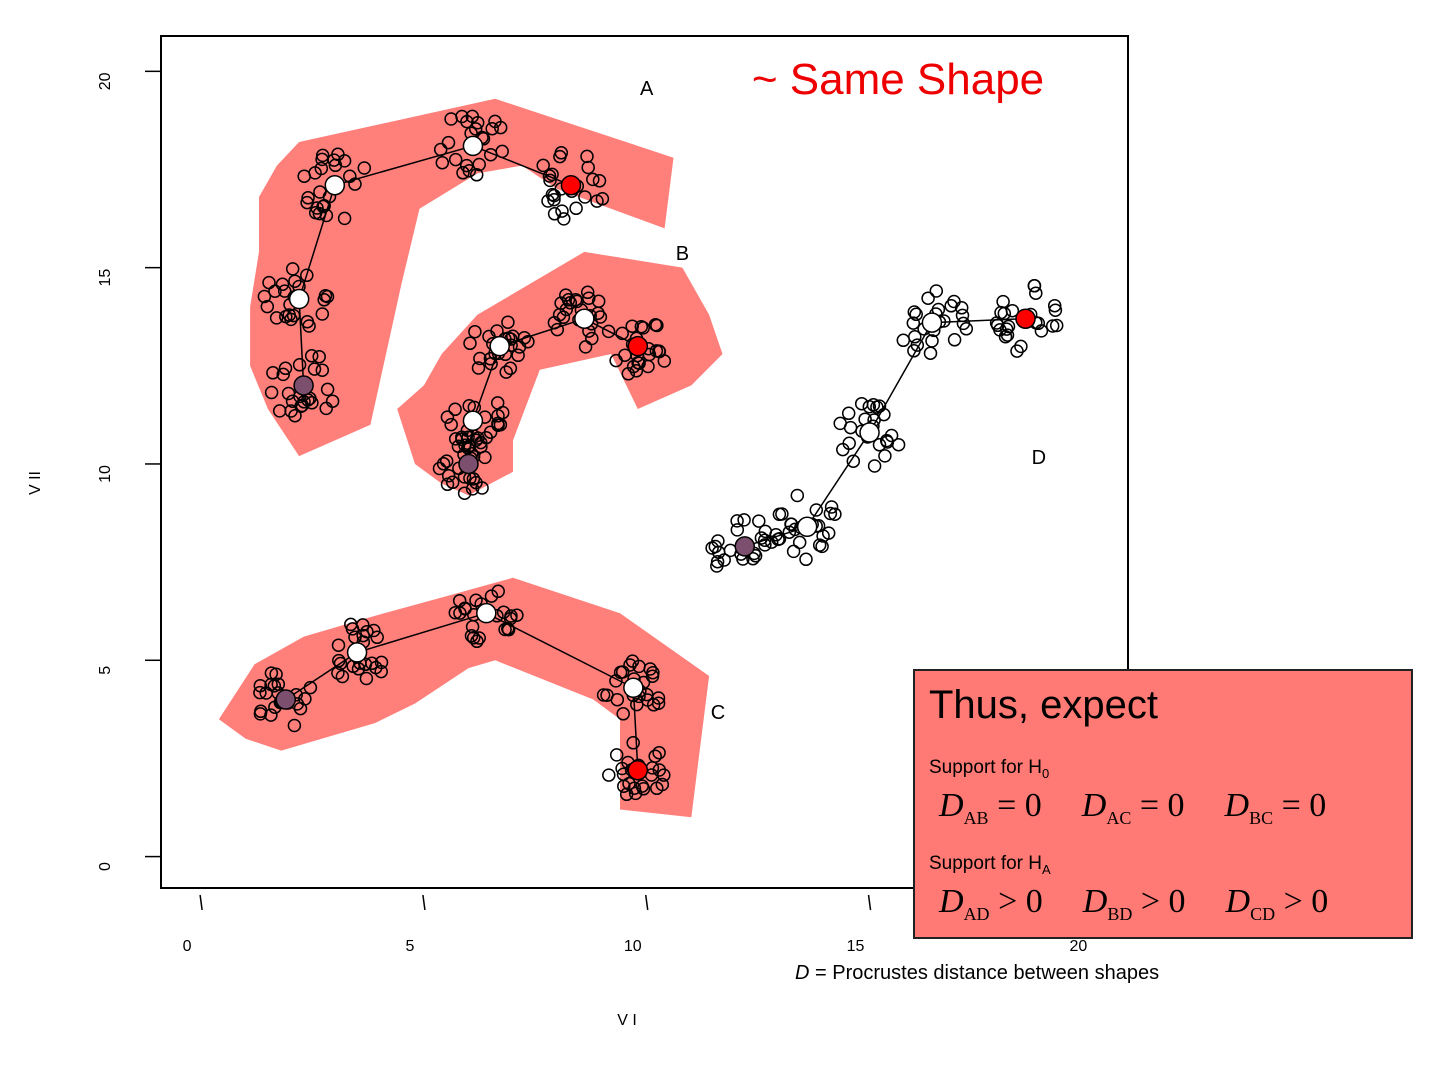  Describe the element at coordinates (1261, 817) in the screenshot. I see `equation-subscript: BC` at that location.